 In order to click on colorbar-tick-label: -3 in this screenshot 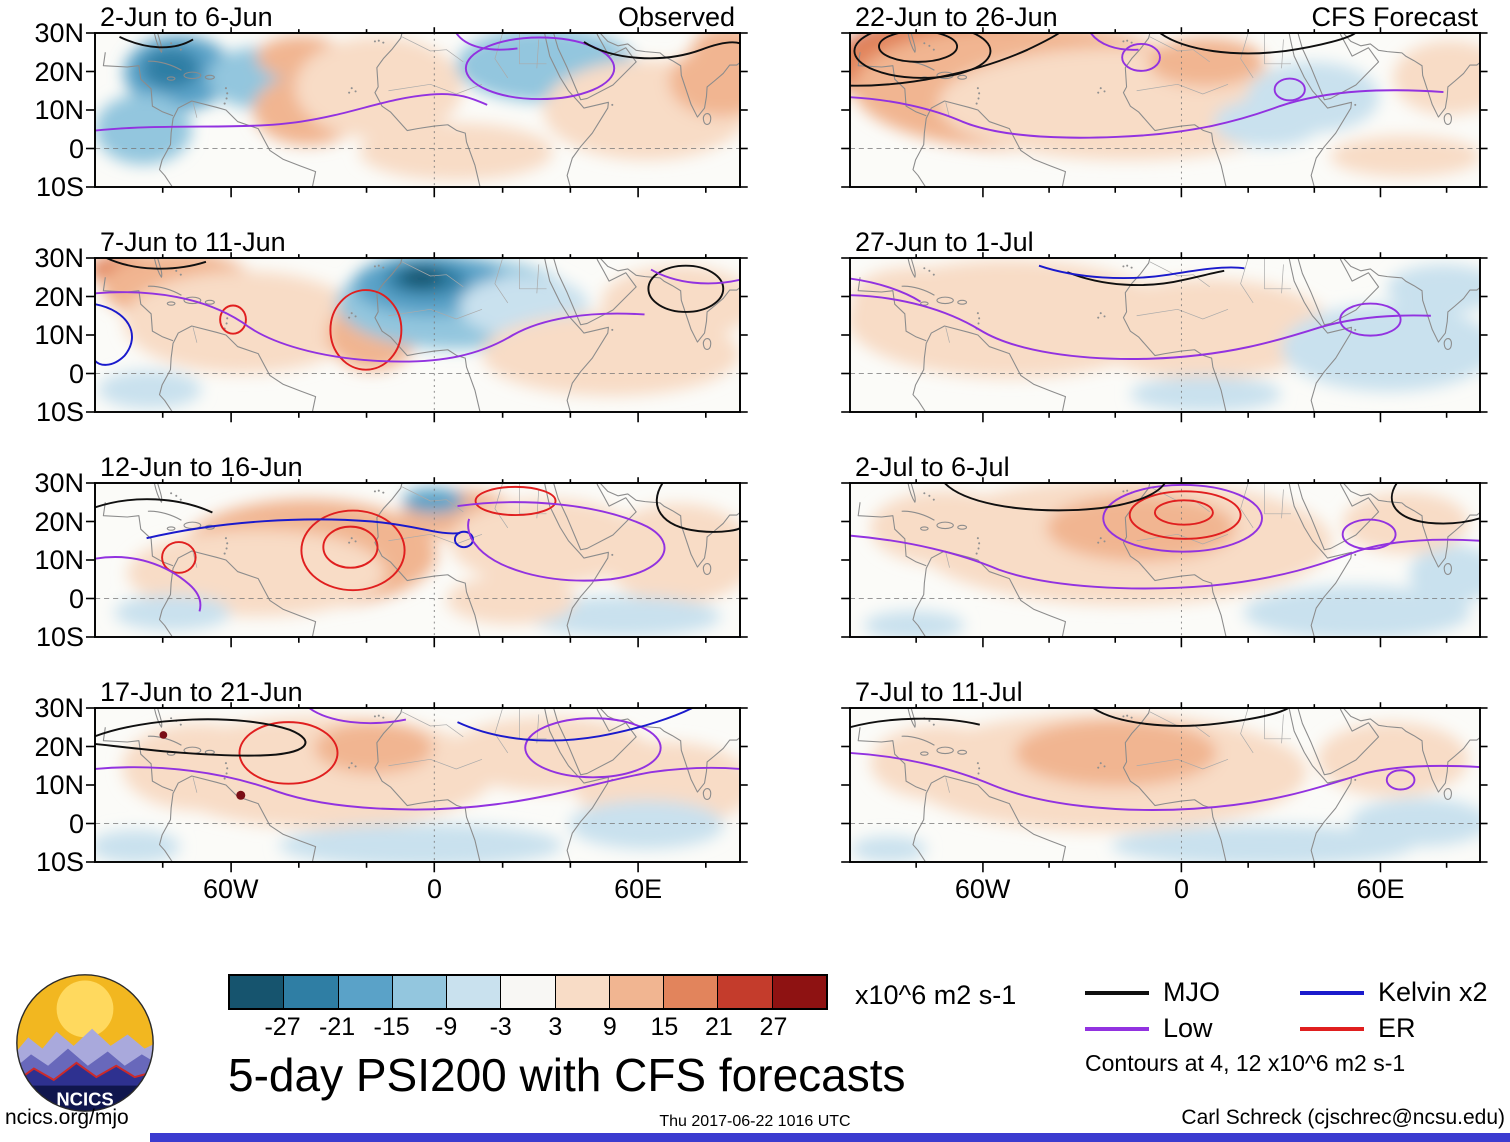, I will do `click(500, 1027)`.